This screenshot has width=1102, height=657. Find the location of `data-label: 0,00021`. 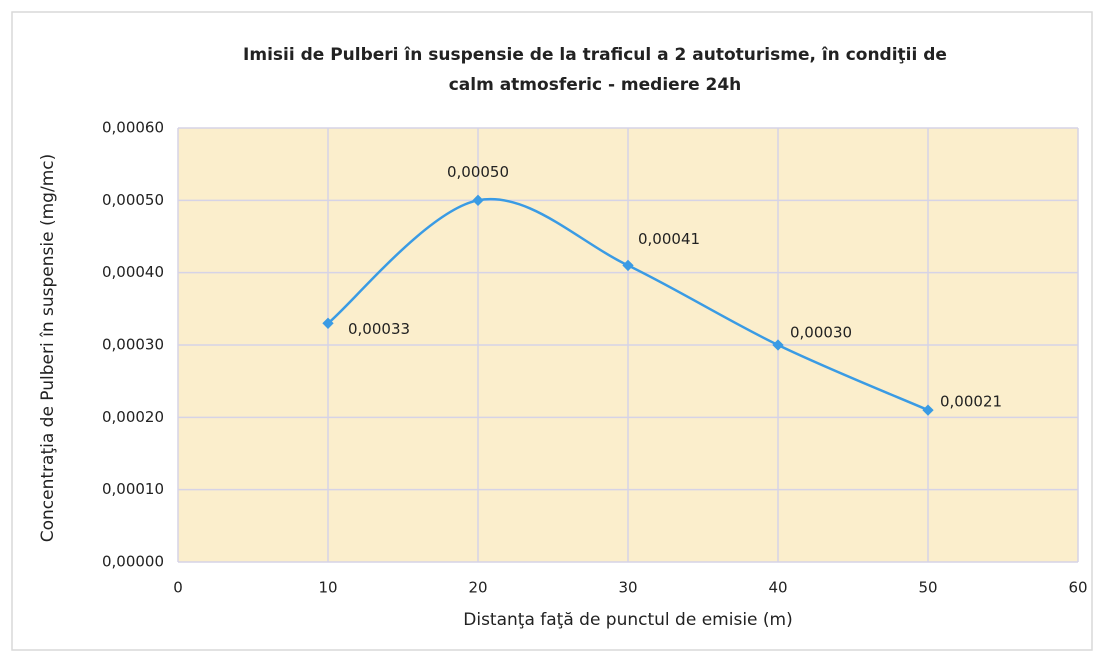

data-label: 0,00021 is located at coordinates (971, 402).